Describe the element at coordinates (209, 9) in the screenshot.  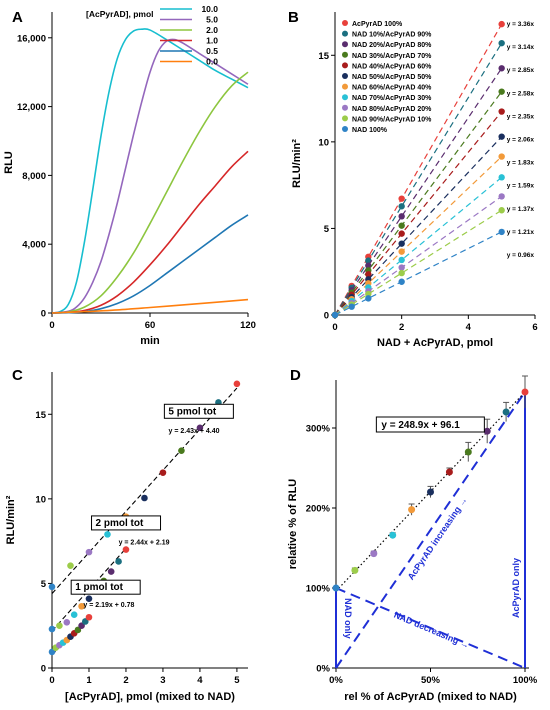
I see `legend-label: 10.0` at that location.